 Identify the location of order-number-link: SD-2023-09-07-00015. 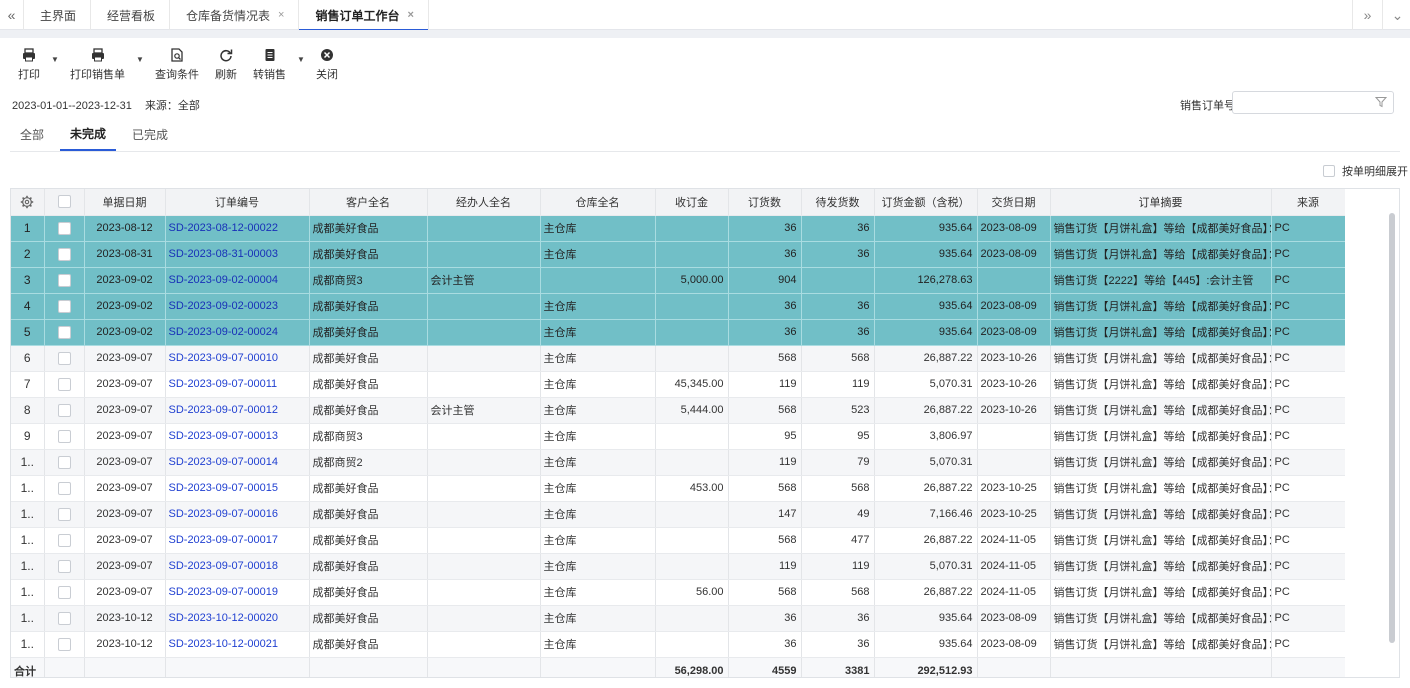
(223, 488).